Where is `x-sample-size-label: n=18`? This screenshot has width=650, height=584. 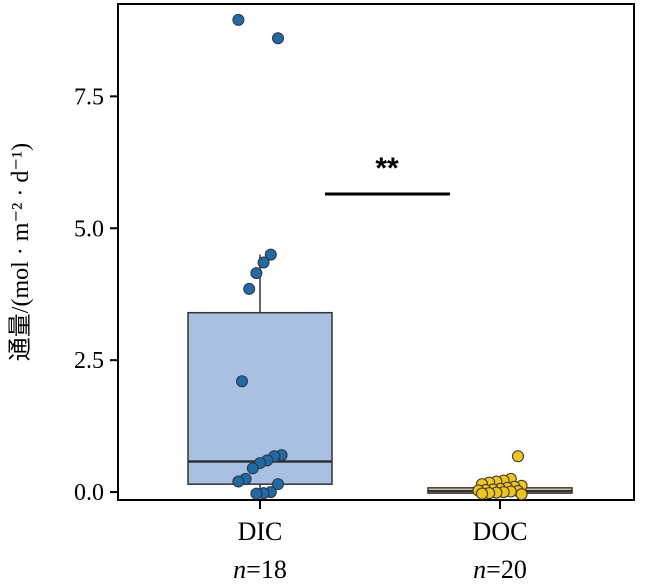
x-sample-size-label: n=18 is located at coordinates (260, 569).